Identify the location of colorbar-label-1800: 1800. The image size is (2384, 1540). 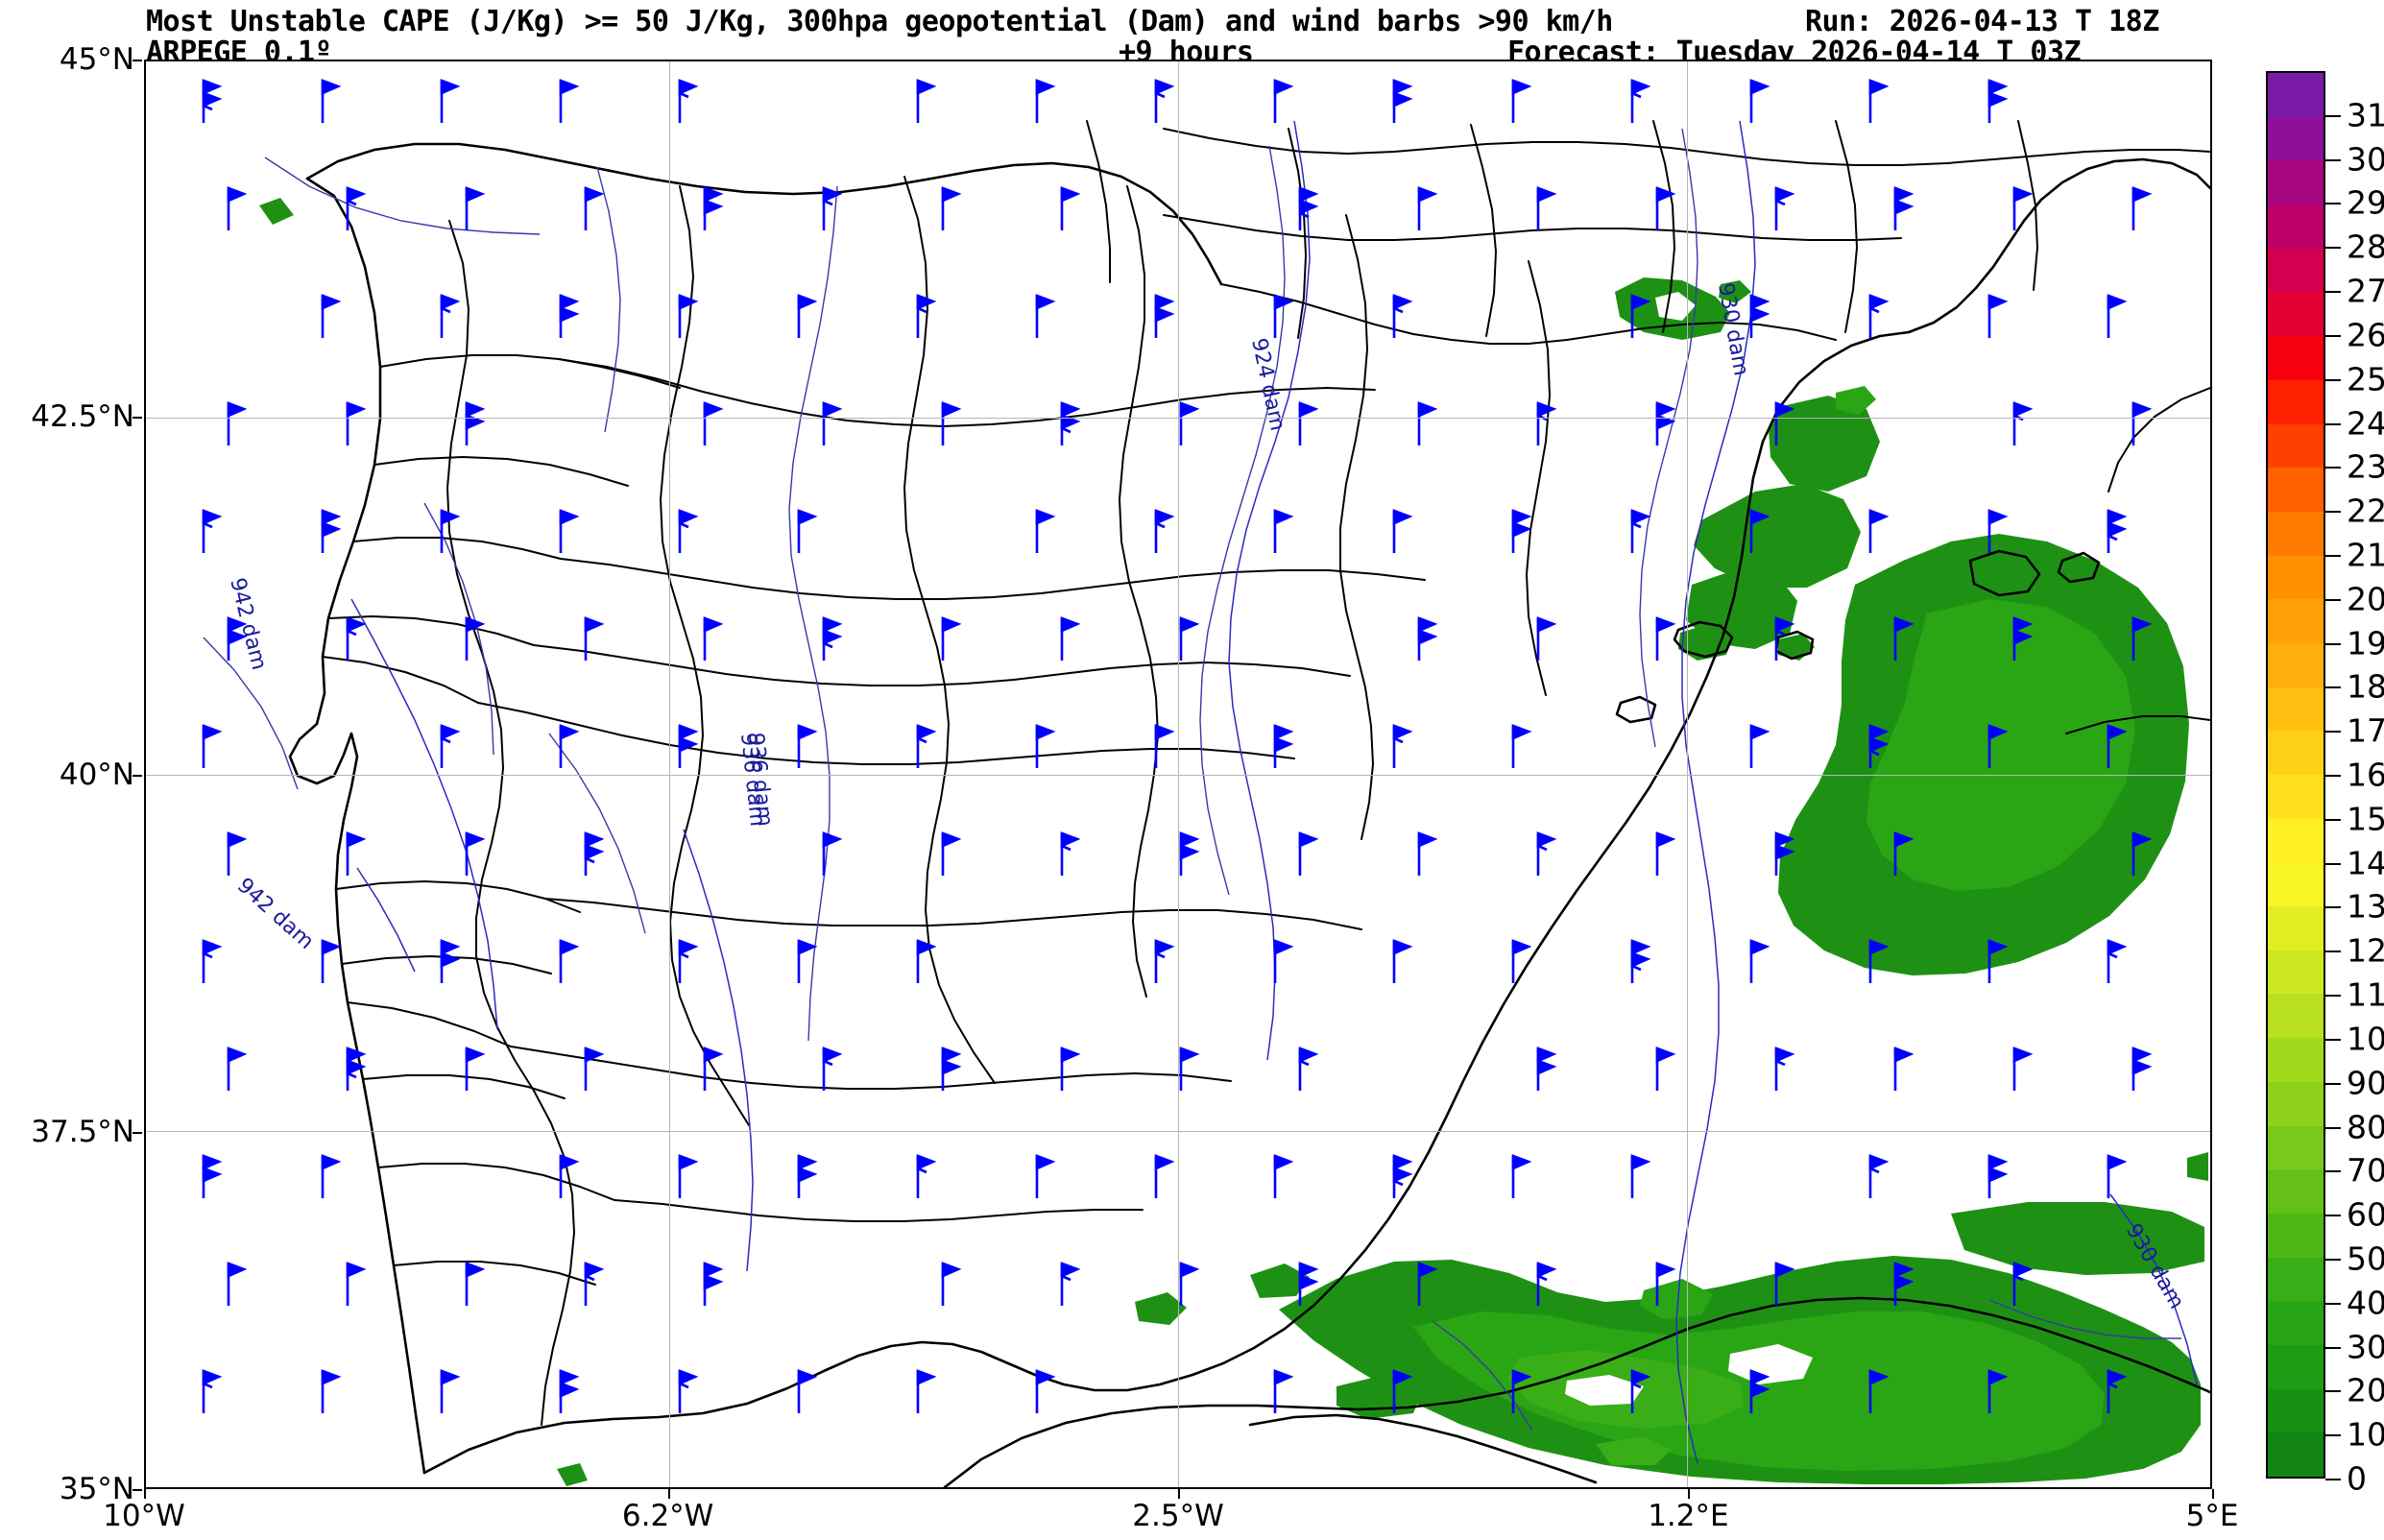
(2365, 686).